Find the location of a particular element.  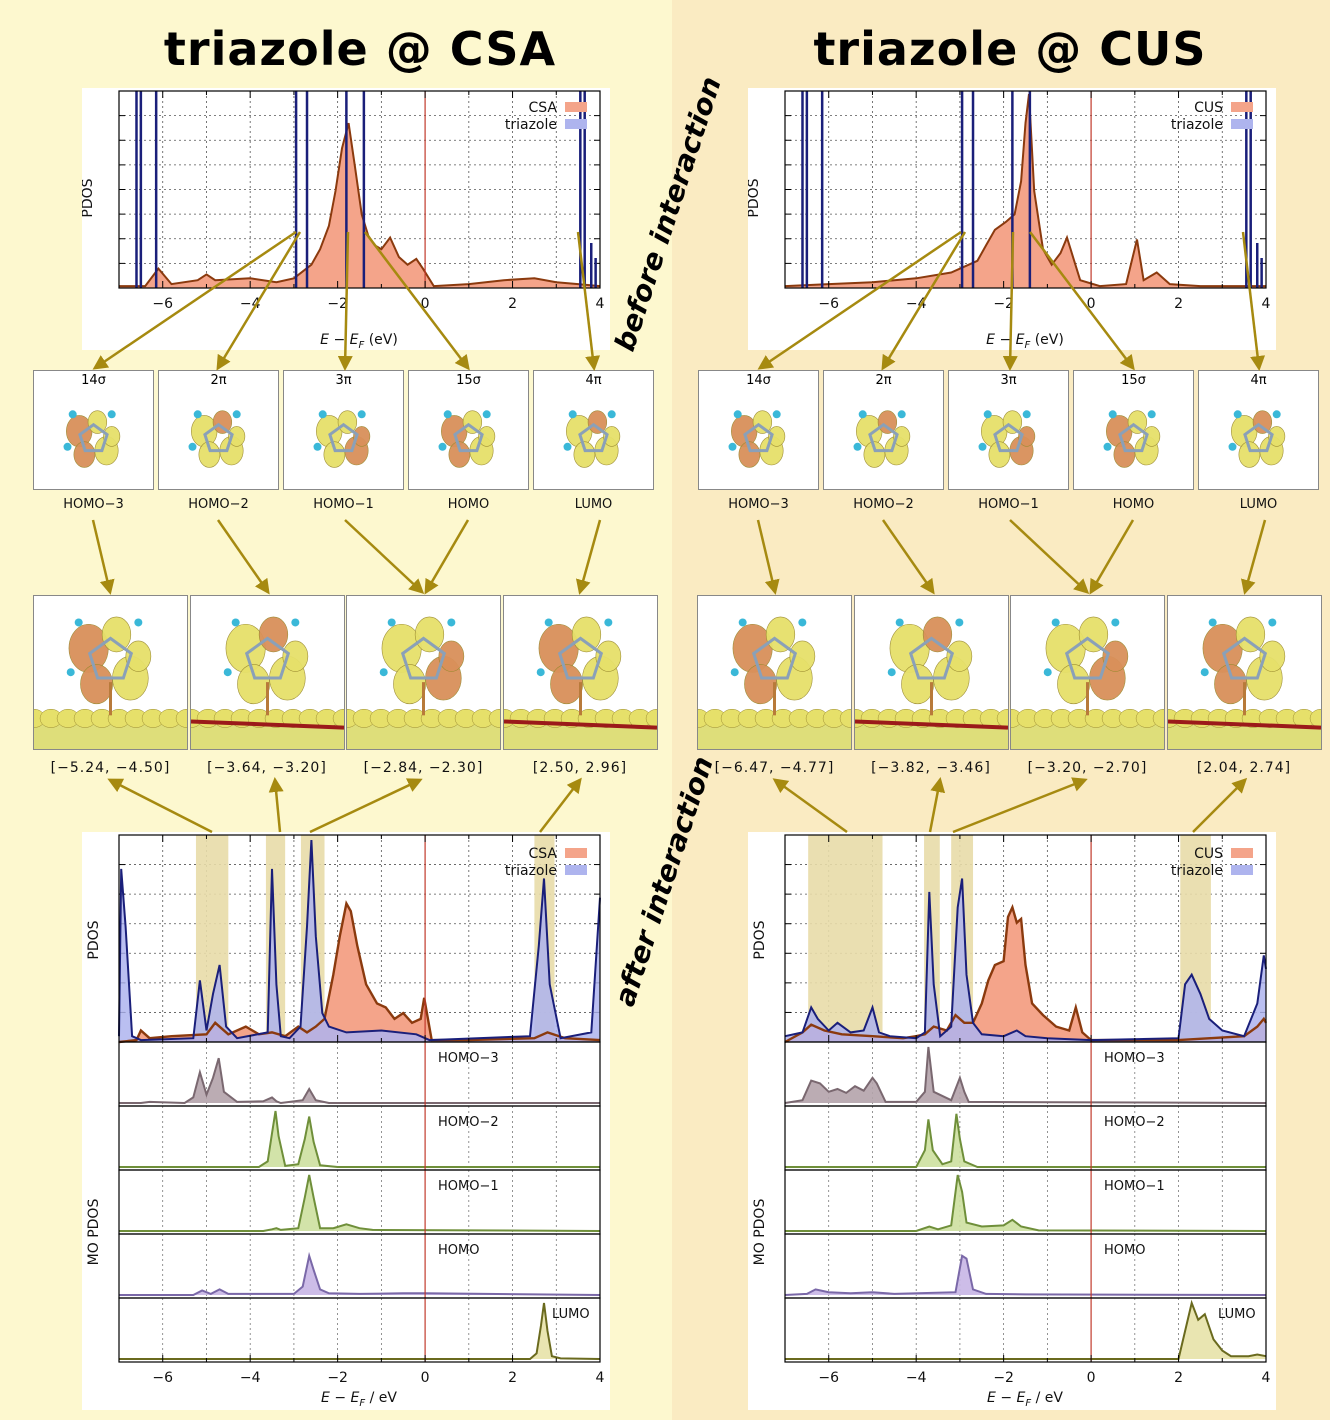

isolated-orbital-box: 4π is located at coordinates (593, 430).